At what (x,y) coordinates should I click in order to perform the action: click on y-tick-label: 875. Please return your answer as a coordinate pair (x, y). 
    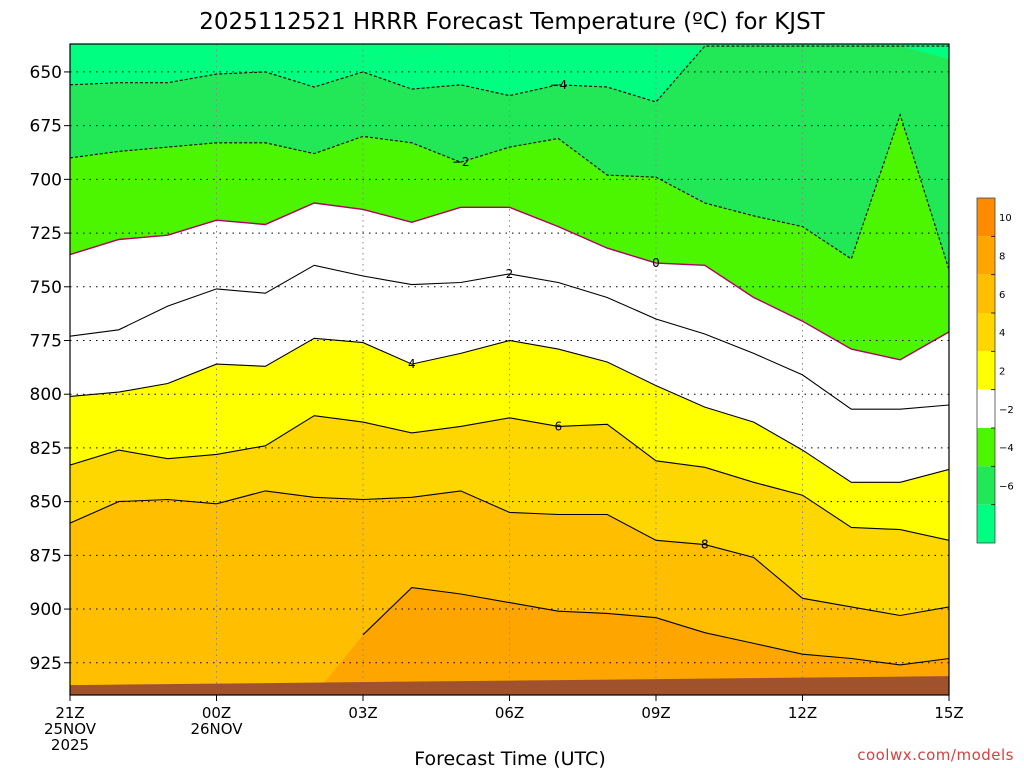
    Looking at the image, I should click on (46, 556).